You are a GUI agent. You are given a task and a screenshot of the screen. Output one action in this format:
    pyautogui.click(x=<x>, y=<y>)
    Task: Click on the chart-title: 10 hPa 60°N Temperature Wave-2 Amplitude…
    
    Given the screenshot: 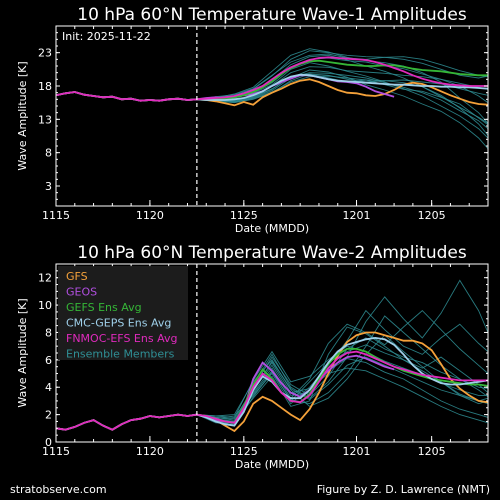 What is the action you would take?
    pyautogui.click(x=272, y=253)
    